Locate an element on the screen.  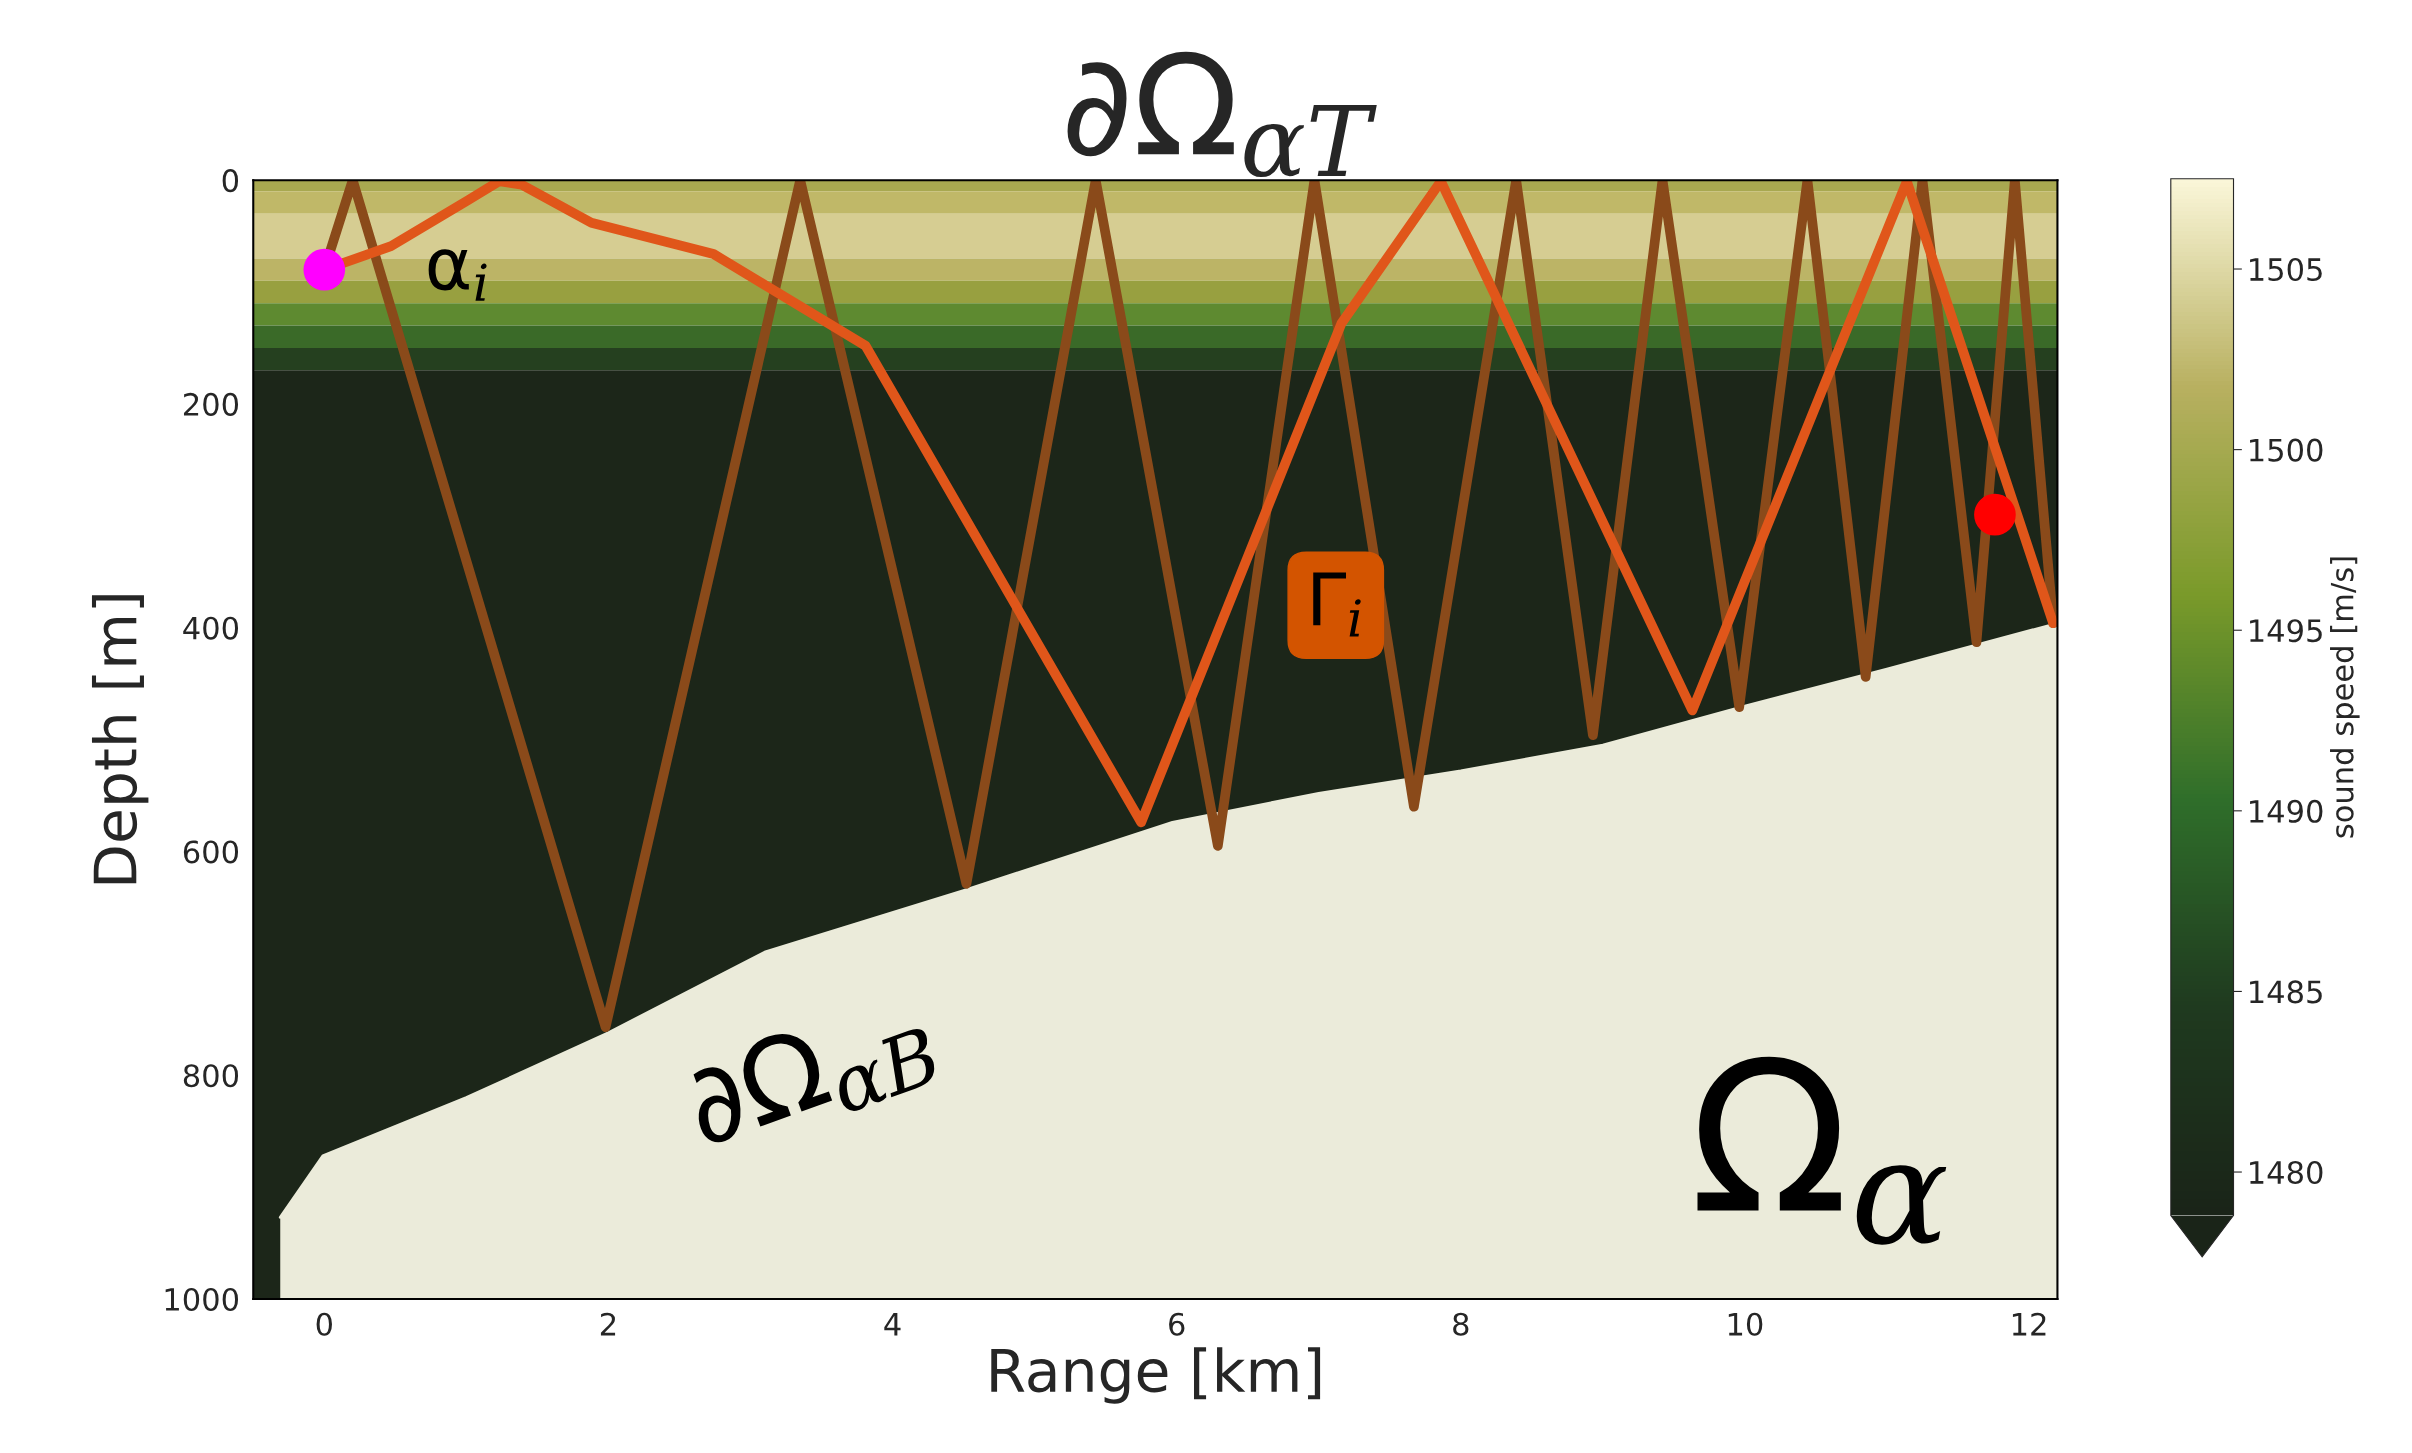
x-tick-label: 4 is located at coordinates (892, 1324).